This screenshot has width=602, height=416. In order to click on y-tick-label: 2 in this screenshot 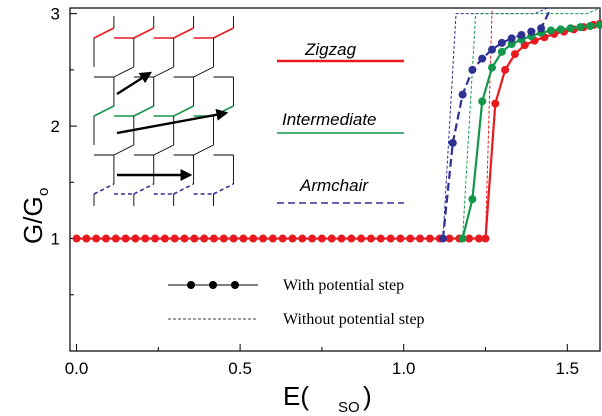, I will do `click(55, 126)`.